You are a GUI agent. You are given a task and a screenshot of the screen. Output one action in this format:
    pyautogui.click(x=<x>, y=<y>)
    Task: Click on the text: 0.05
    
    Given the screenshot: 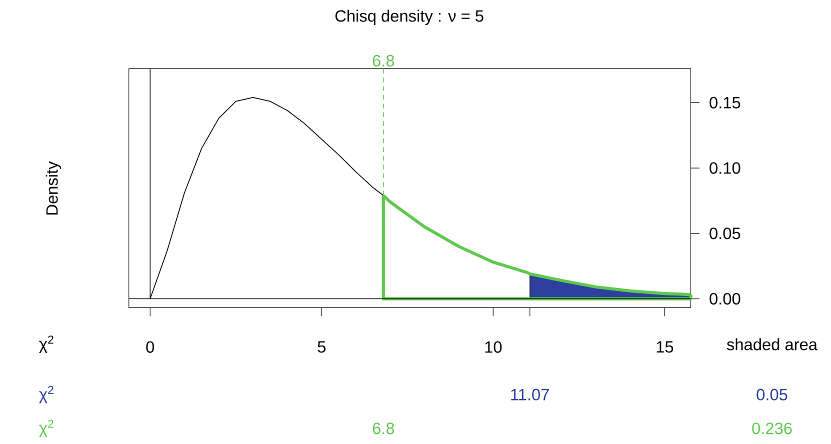 What is the action you would take?
    pyautogui.click(x=772, y=394)
    